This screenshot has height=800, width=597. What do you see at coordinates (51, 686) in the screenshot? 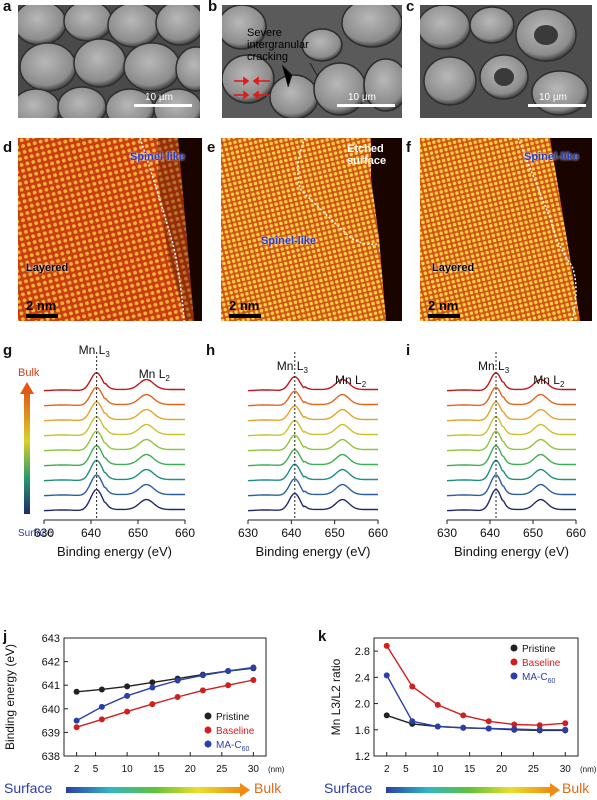
I see `y-tick-label: 641` at bounding box center [51, 686].